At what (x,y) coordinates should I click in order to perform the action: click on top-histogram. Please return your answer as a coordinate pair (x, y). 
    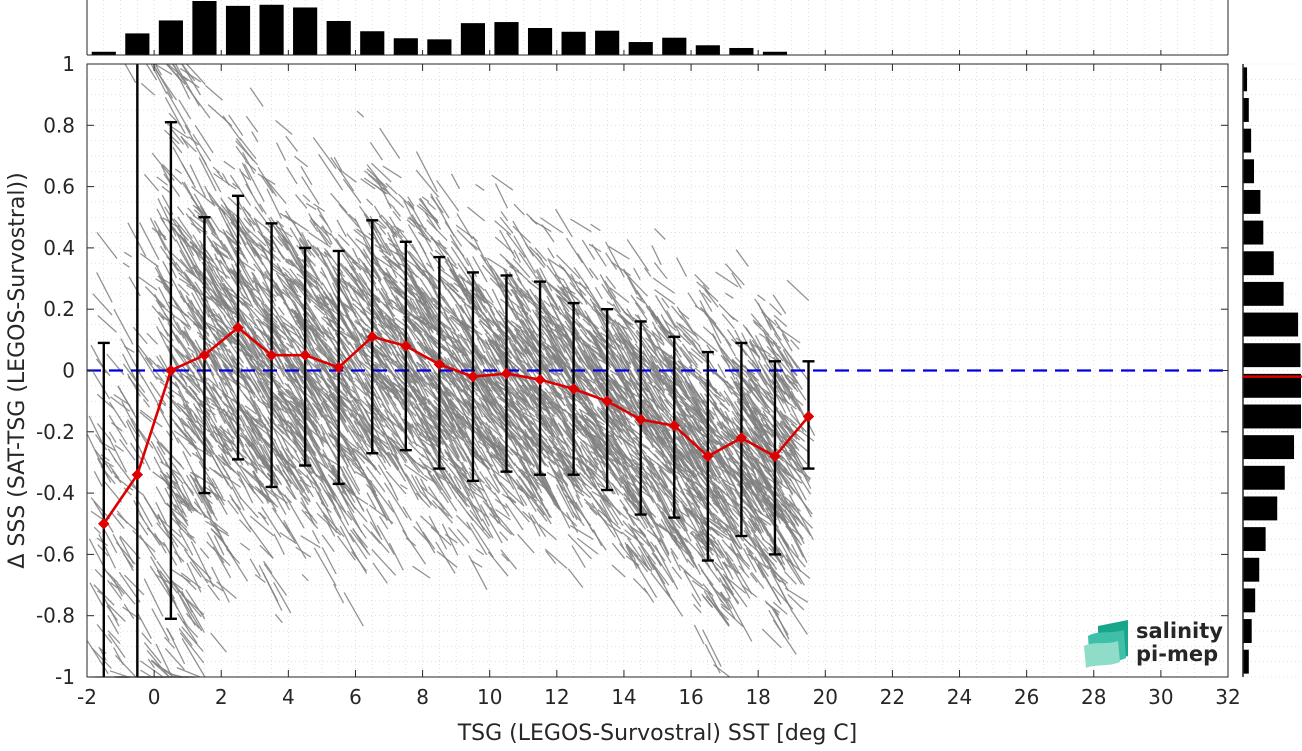
    Looking at the image, I should click on (657, 27).